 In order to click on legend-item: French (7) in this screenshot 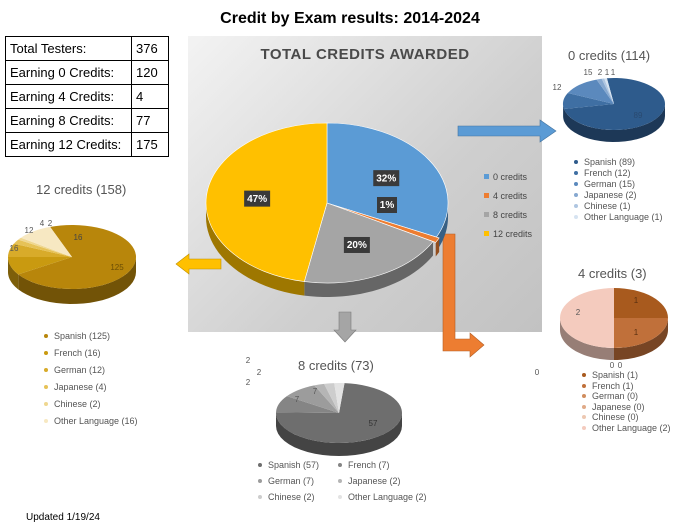, I will do `click(378, 465)`.